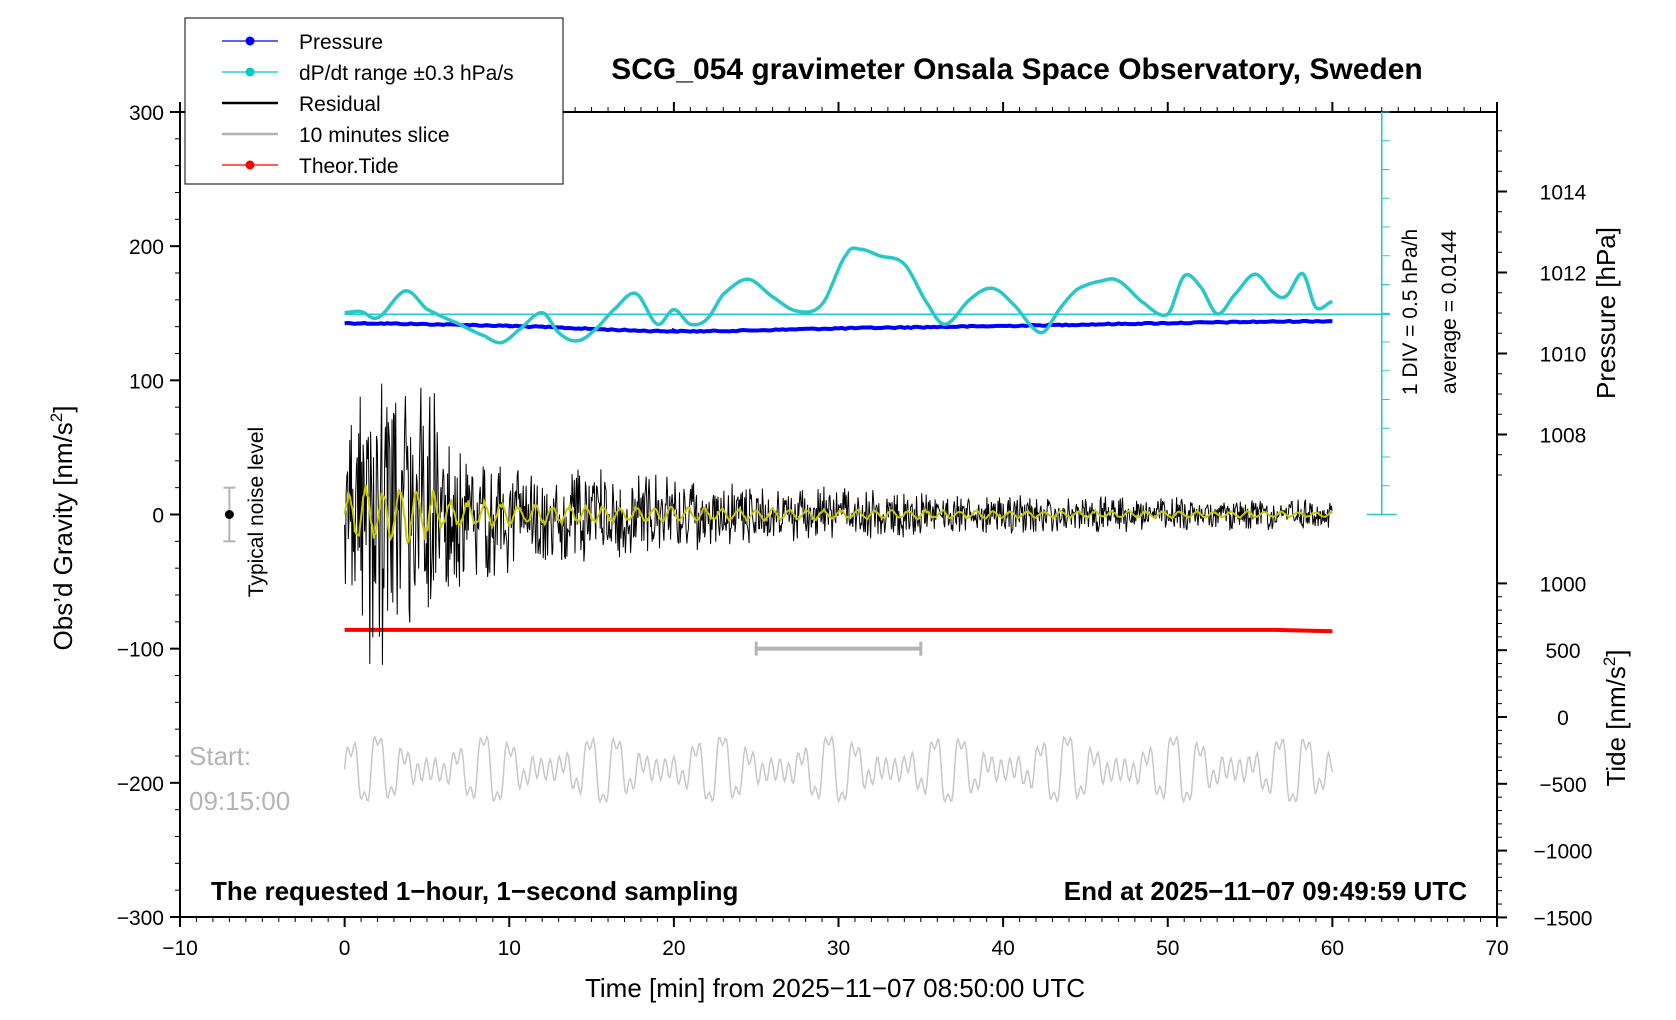 The width and height of the screenshot is (1676, 1020). What do you see at coordinates (1449, 312) in the screenshot?
I see `dpdt-scale-label-2: average = 0.0144` at bounding box center [1449, 312].